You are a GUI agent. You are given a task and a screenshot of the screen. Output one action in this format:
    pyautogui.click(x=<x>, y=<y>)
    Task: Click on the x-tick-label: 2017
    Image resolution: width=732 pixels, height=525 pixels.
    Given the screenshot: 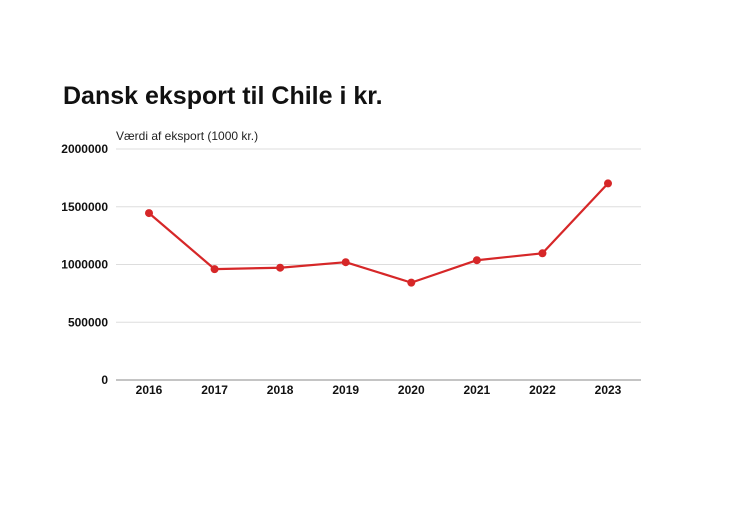 What is the action you would take?
    pyautogui.click(x=214, y=390)
    